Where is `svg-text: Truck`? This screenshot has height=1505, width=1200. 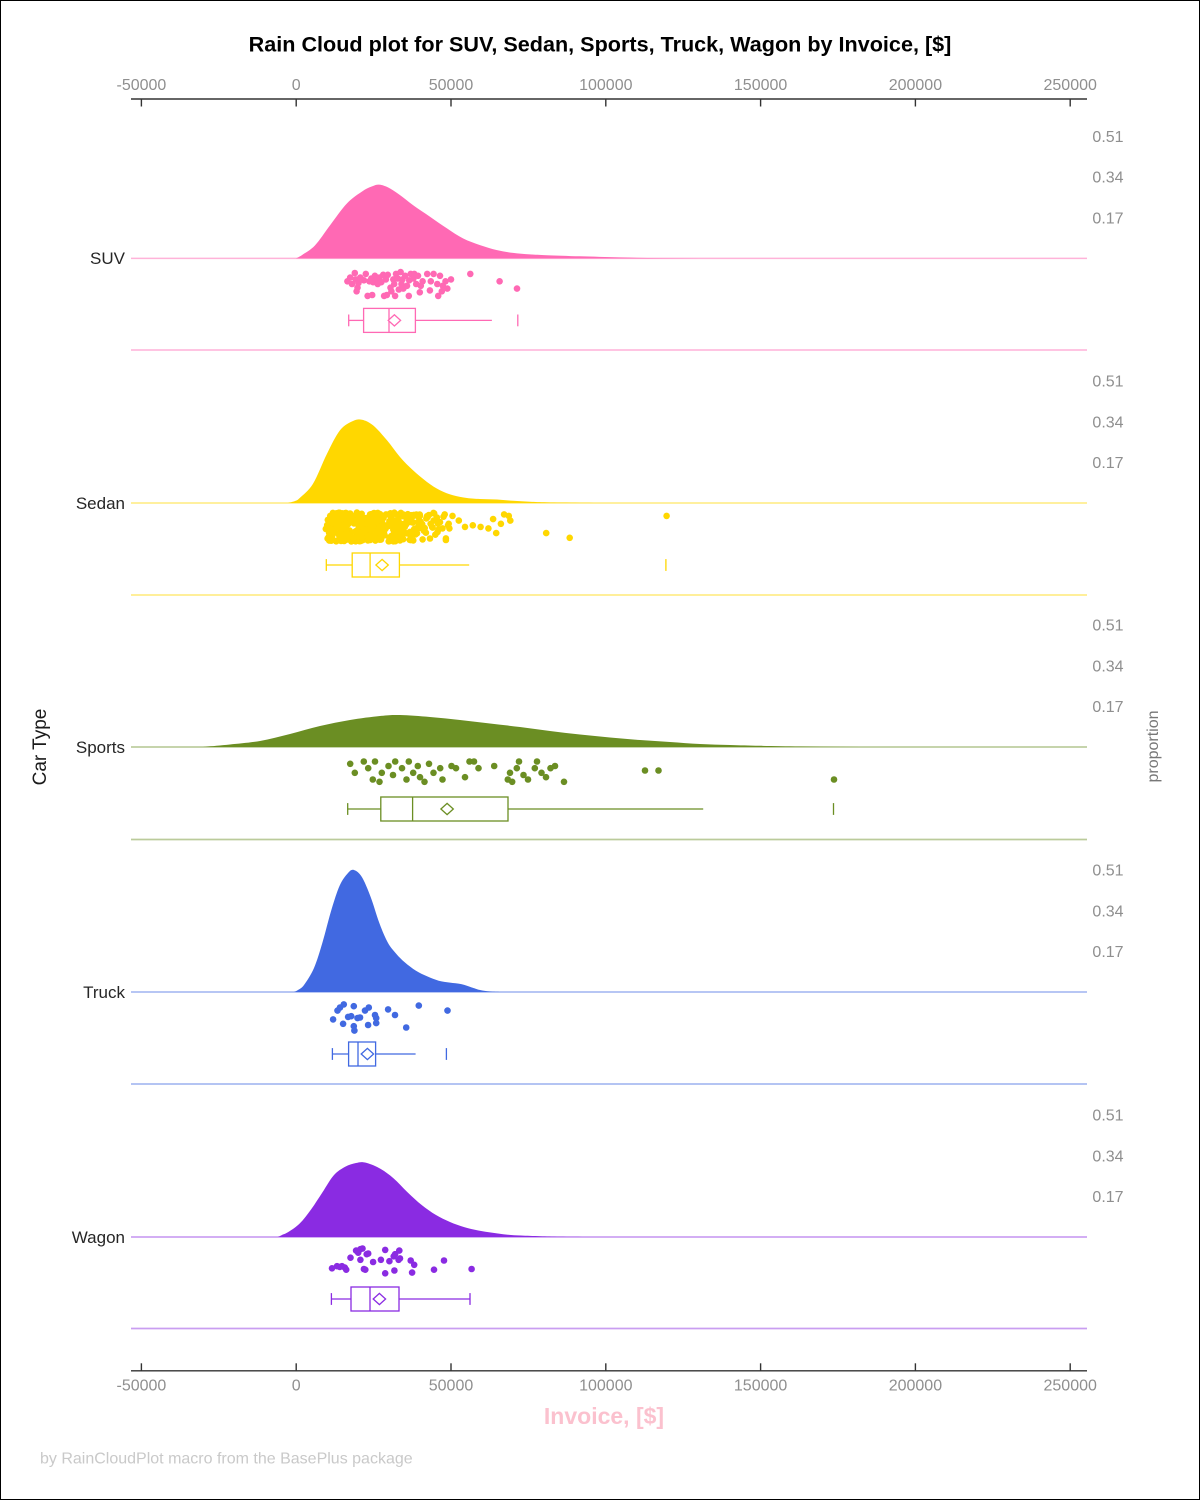
svg-text: Truck is located at coordinates (104, 992).